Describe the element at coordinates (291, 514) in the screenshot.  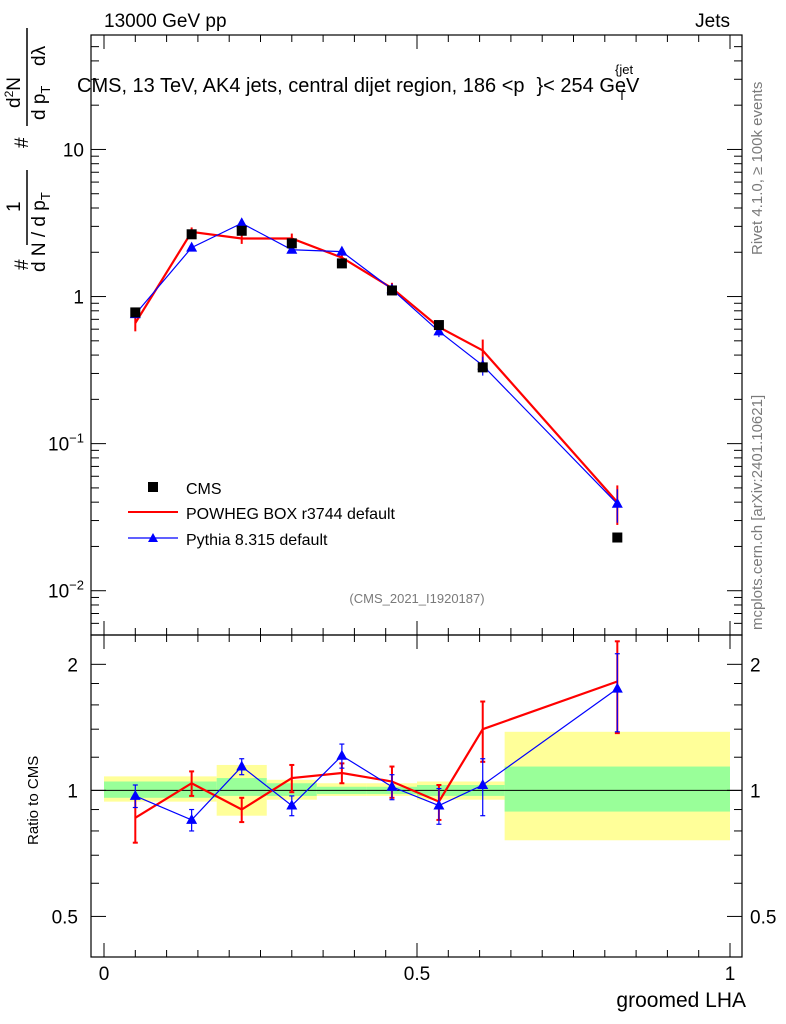
I see `legend-label-powheg: POWHEG BOX r3744 default` at that location.